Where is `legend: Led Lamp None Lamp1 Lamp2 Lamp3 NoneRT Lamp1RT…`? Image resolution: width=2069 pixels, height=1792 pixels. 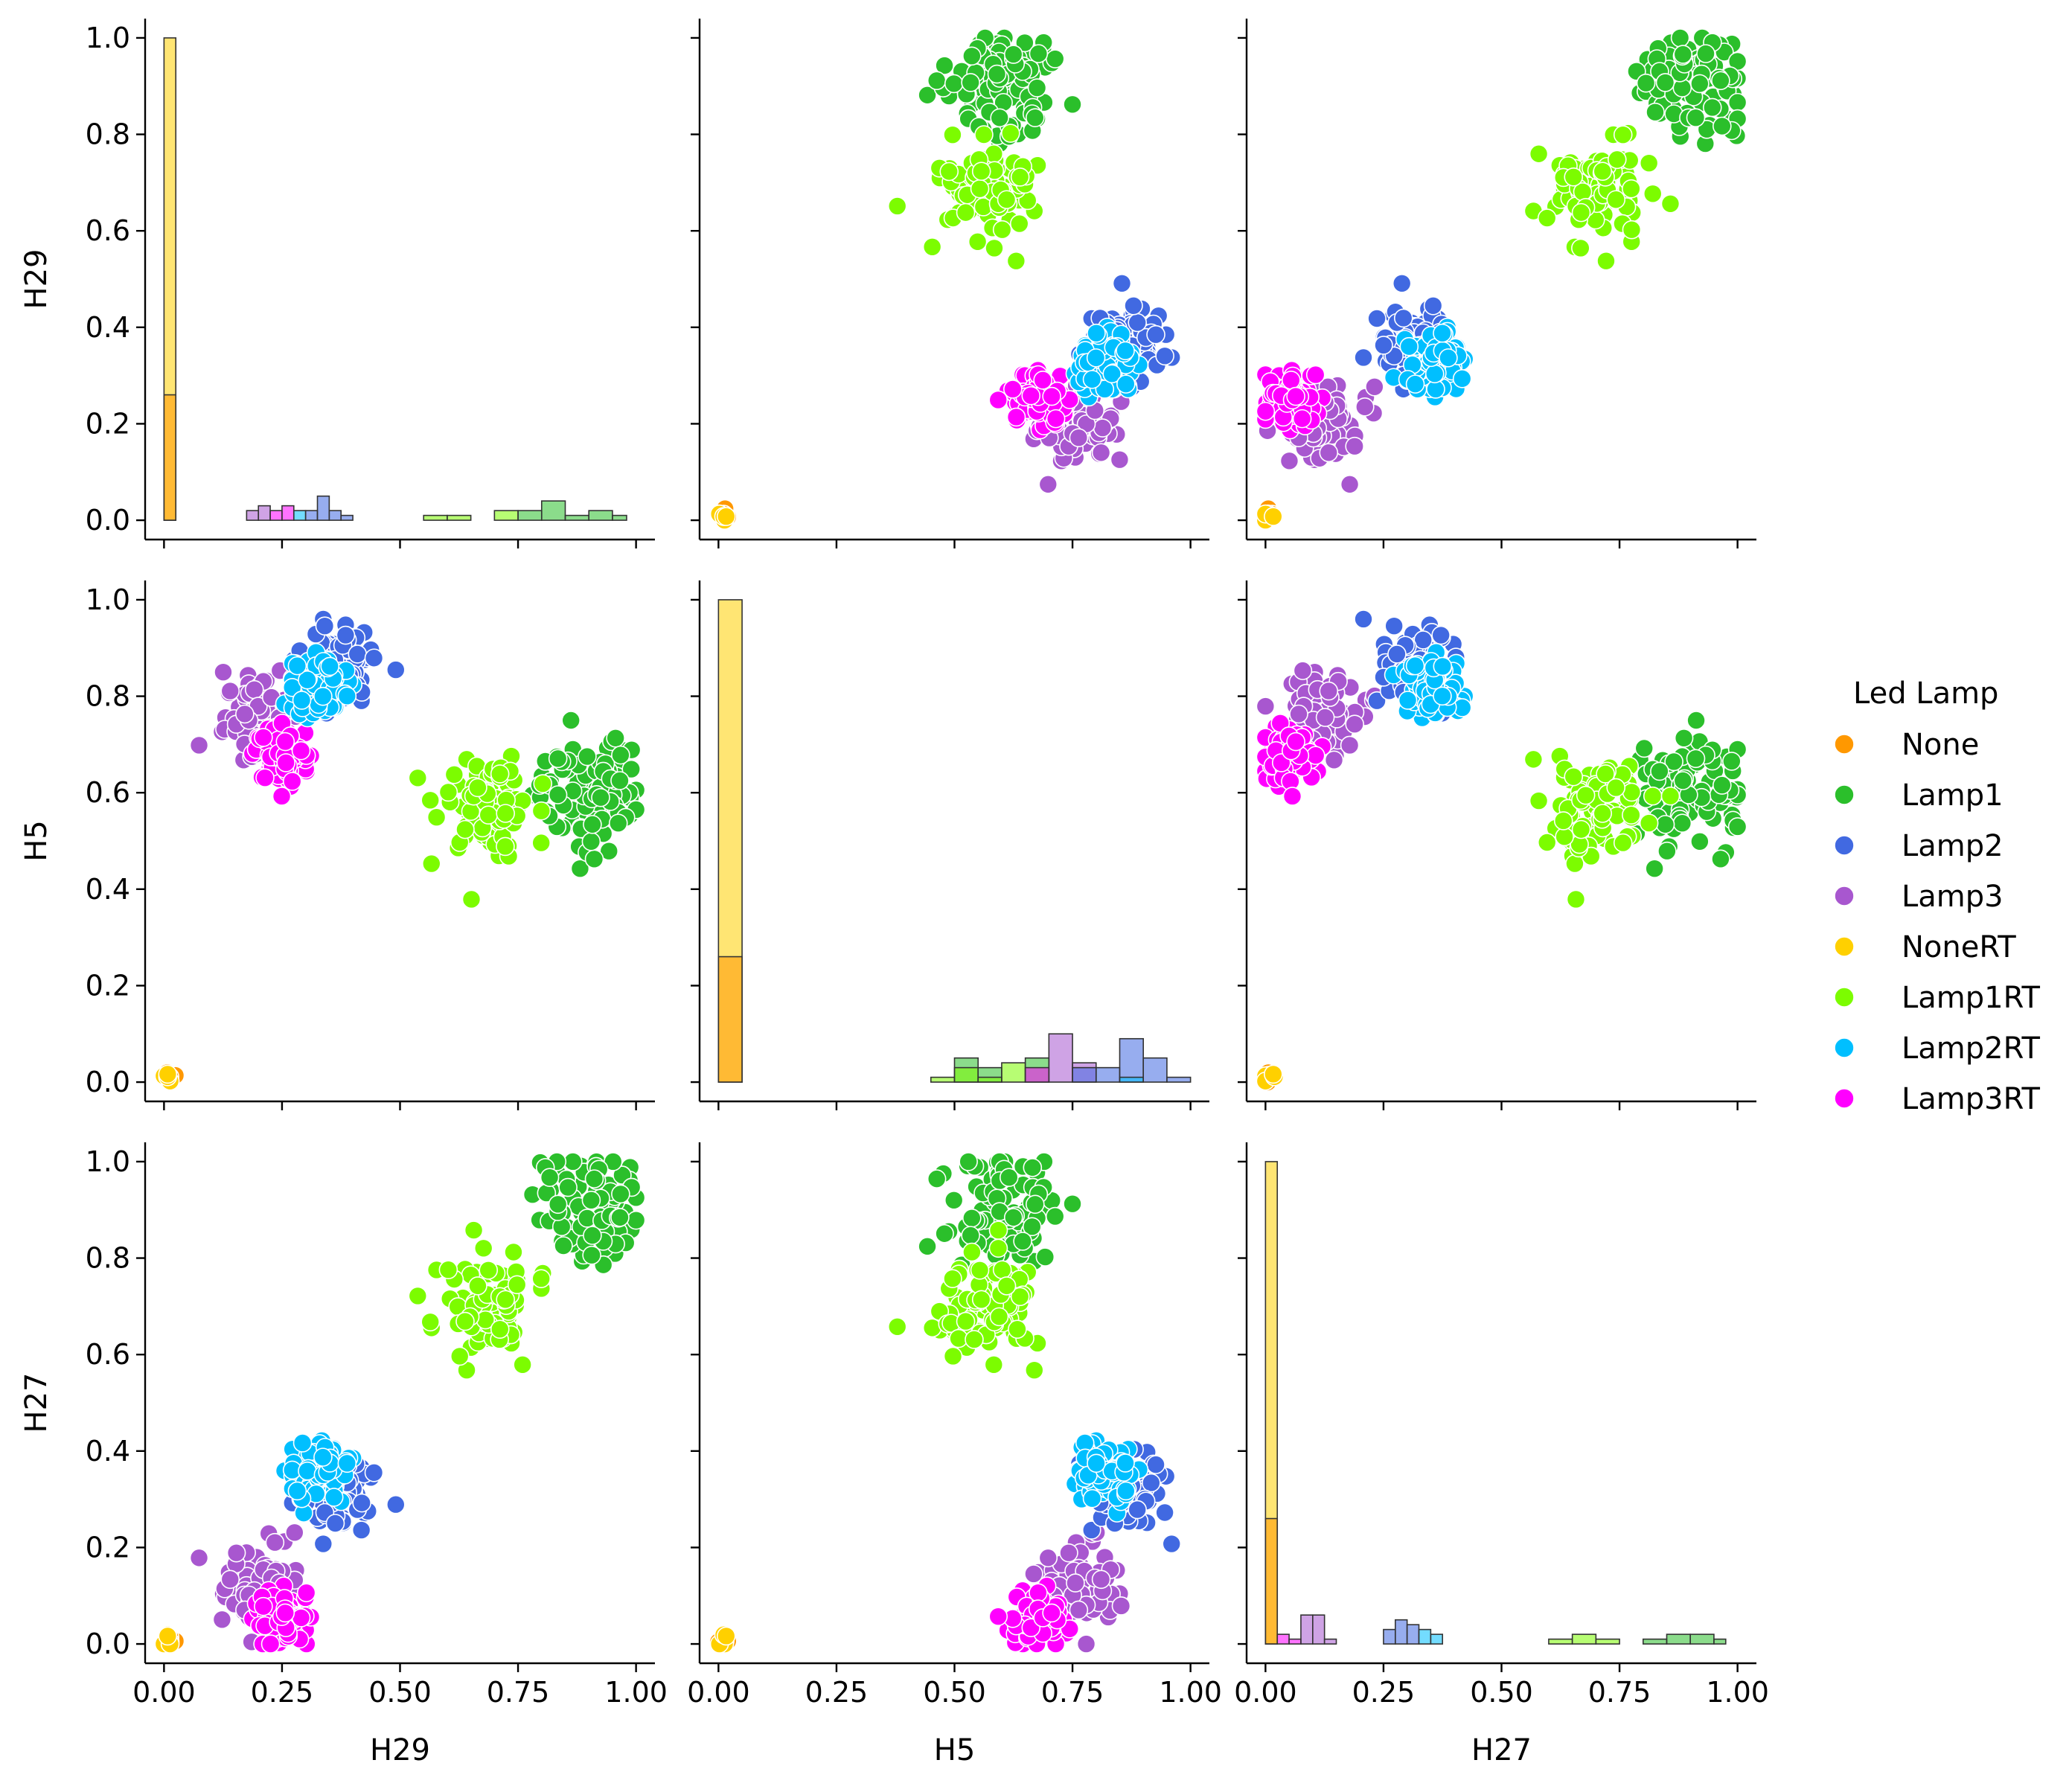
legend: Led Lamp None Lamp1 Lamp2 Lamp3 NoneRT Lamp1RT… is located at coordinates (1937, 896).